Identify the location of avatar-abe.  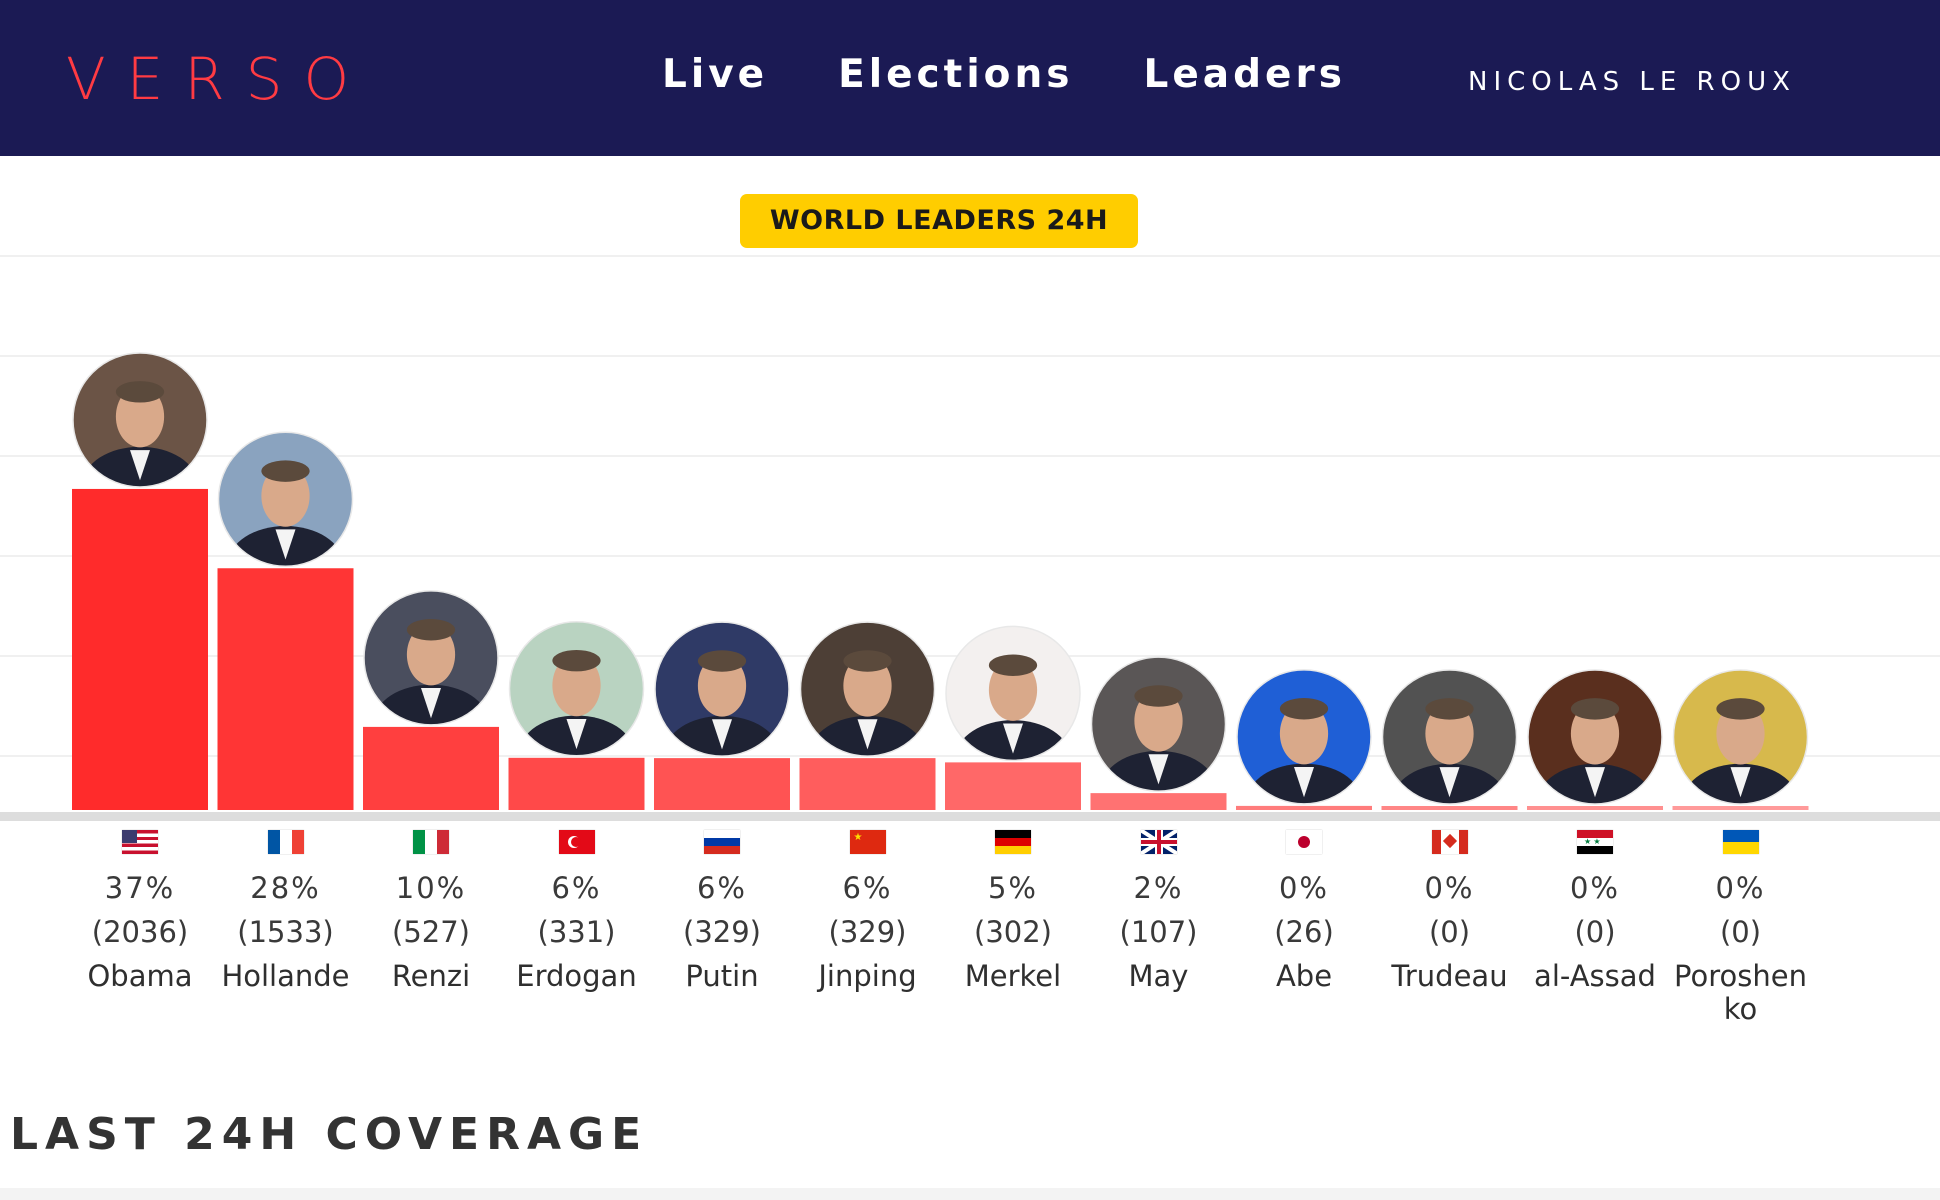
(1304, 749).